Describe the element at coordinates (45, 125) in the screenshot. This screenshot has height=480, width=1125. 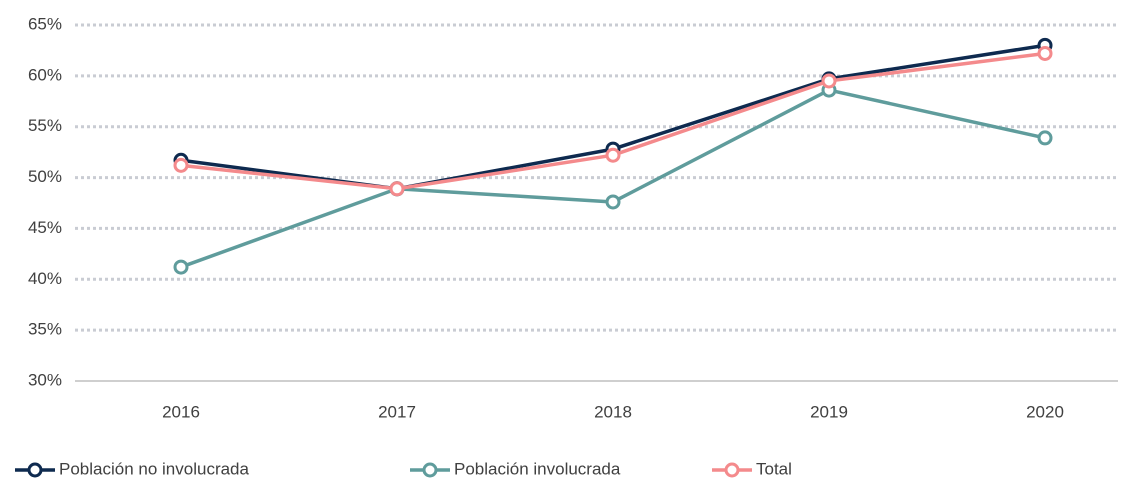
I see `y-tick-label: 55%` at that location.